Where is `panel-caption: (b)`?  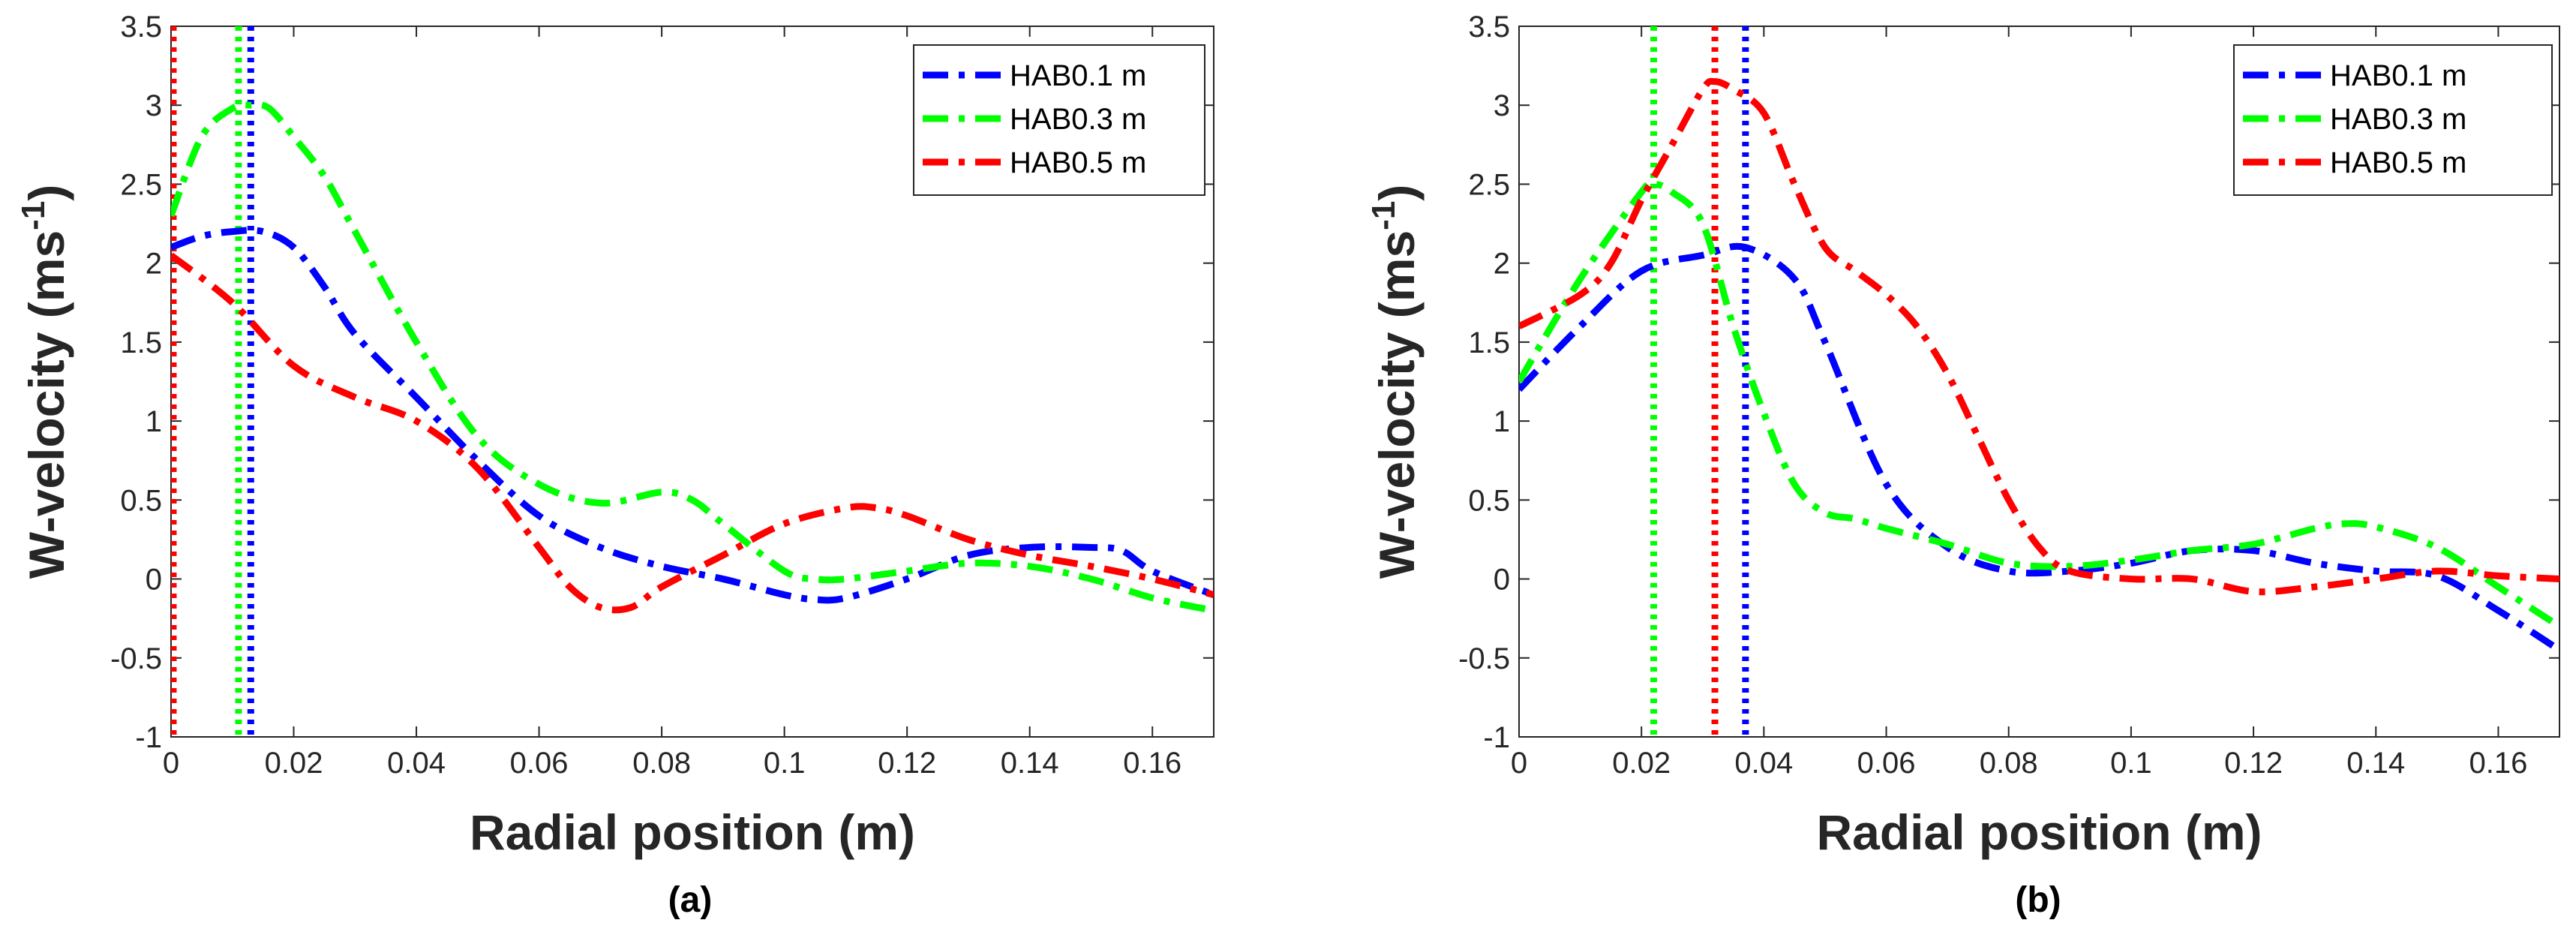
panel-caption: (b) is located at coordinates (2038, 900).